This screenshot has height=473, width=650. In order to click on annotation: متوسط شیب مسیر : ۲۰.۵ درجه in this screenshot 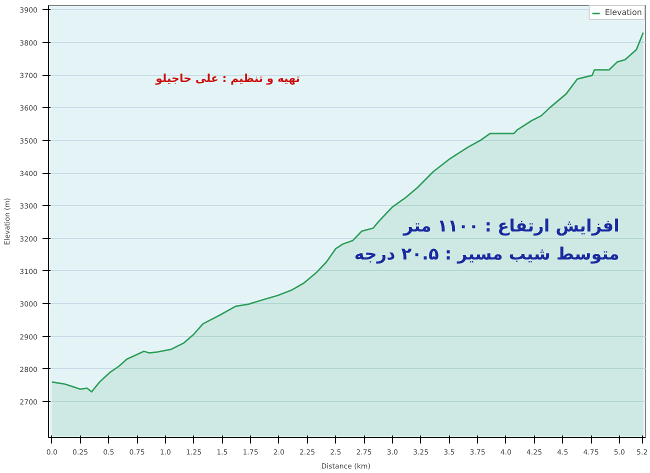, I will do `click(487, 254)`.